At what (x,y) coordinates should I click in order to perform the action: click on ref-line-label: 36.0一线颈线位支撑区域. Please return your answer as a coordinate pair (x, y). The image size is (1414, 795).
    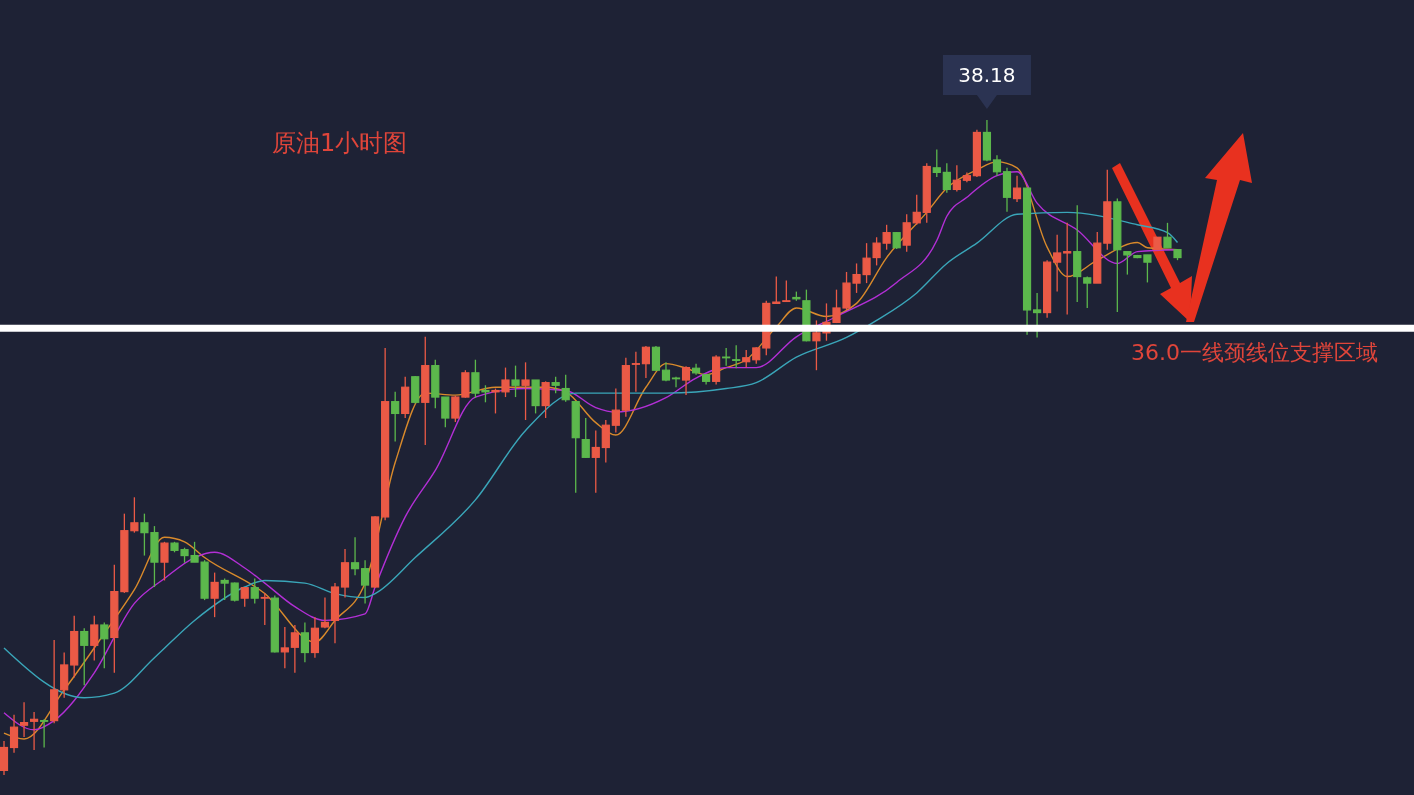
    Looking at the image, I should click on (1254, 353).